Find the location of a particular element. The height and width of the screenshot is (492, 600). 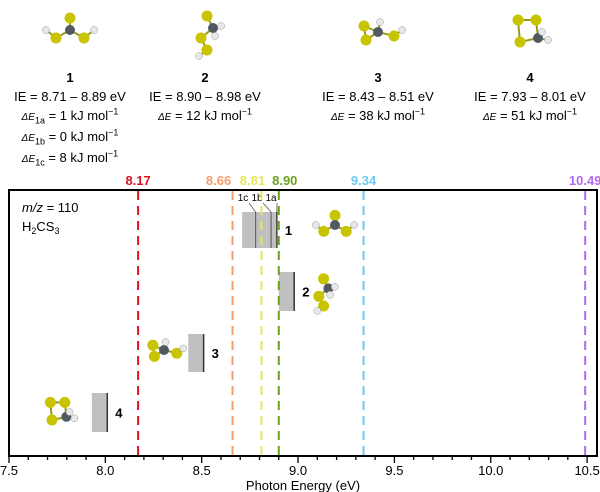

formula-label: H2CS3 is located at coordinates (40, 227).